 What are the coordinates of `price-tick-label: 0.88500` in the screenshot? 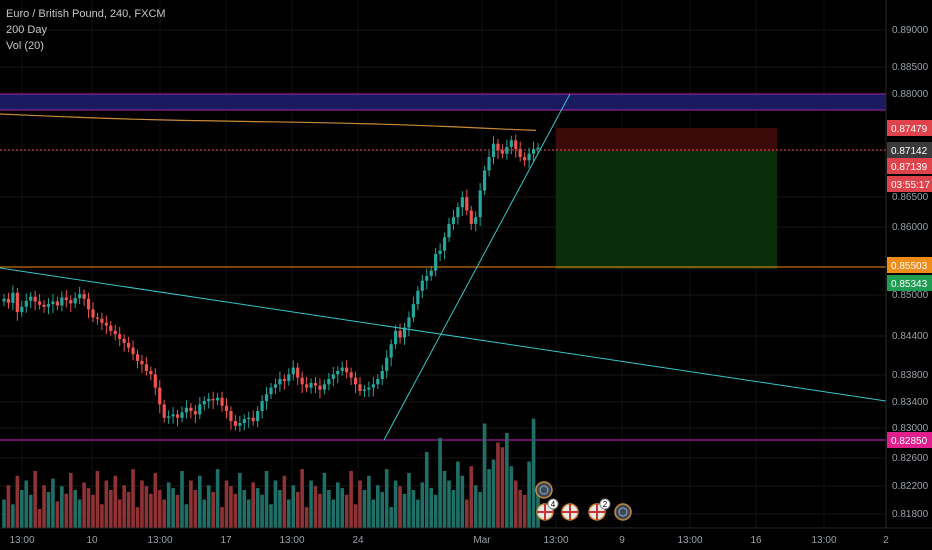 It's located at (910, 67).